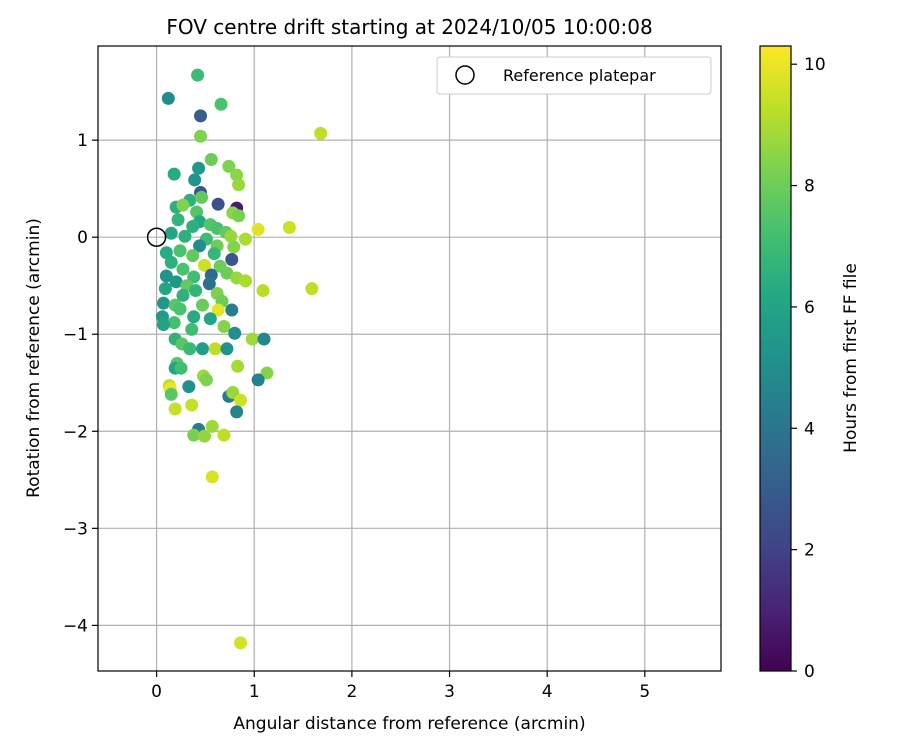 The image size is (900, 750). Describe the element at coordinates (75, 335) in the screenshot. I see `y-tick-label: −1` at that location.